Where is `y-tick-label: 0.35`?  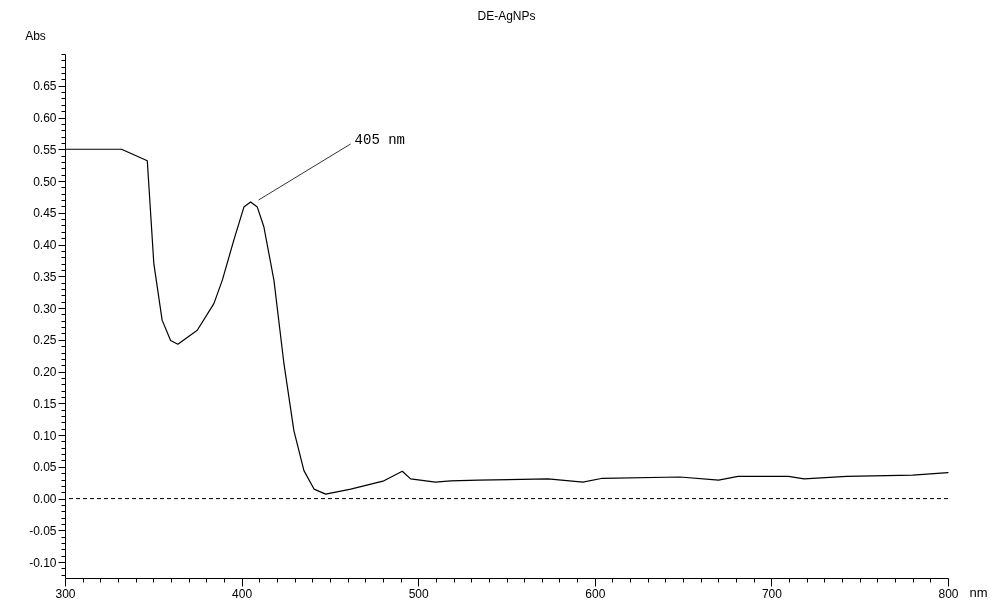 y-tick-label: 0.35 is located at coordinates (45, 276).